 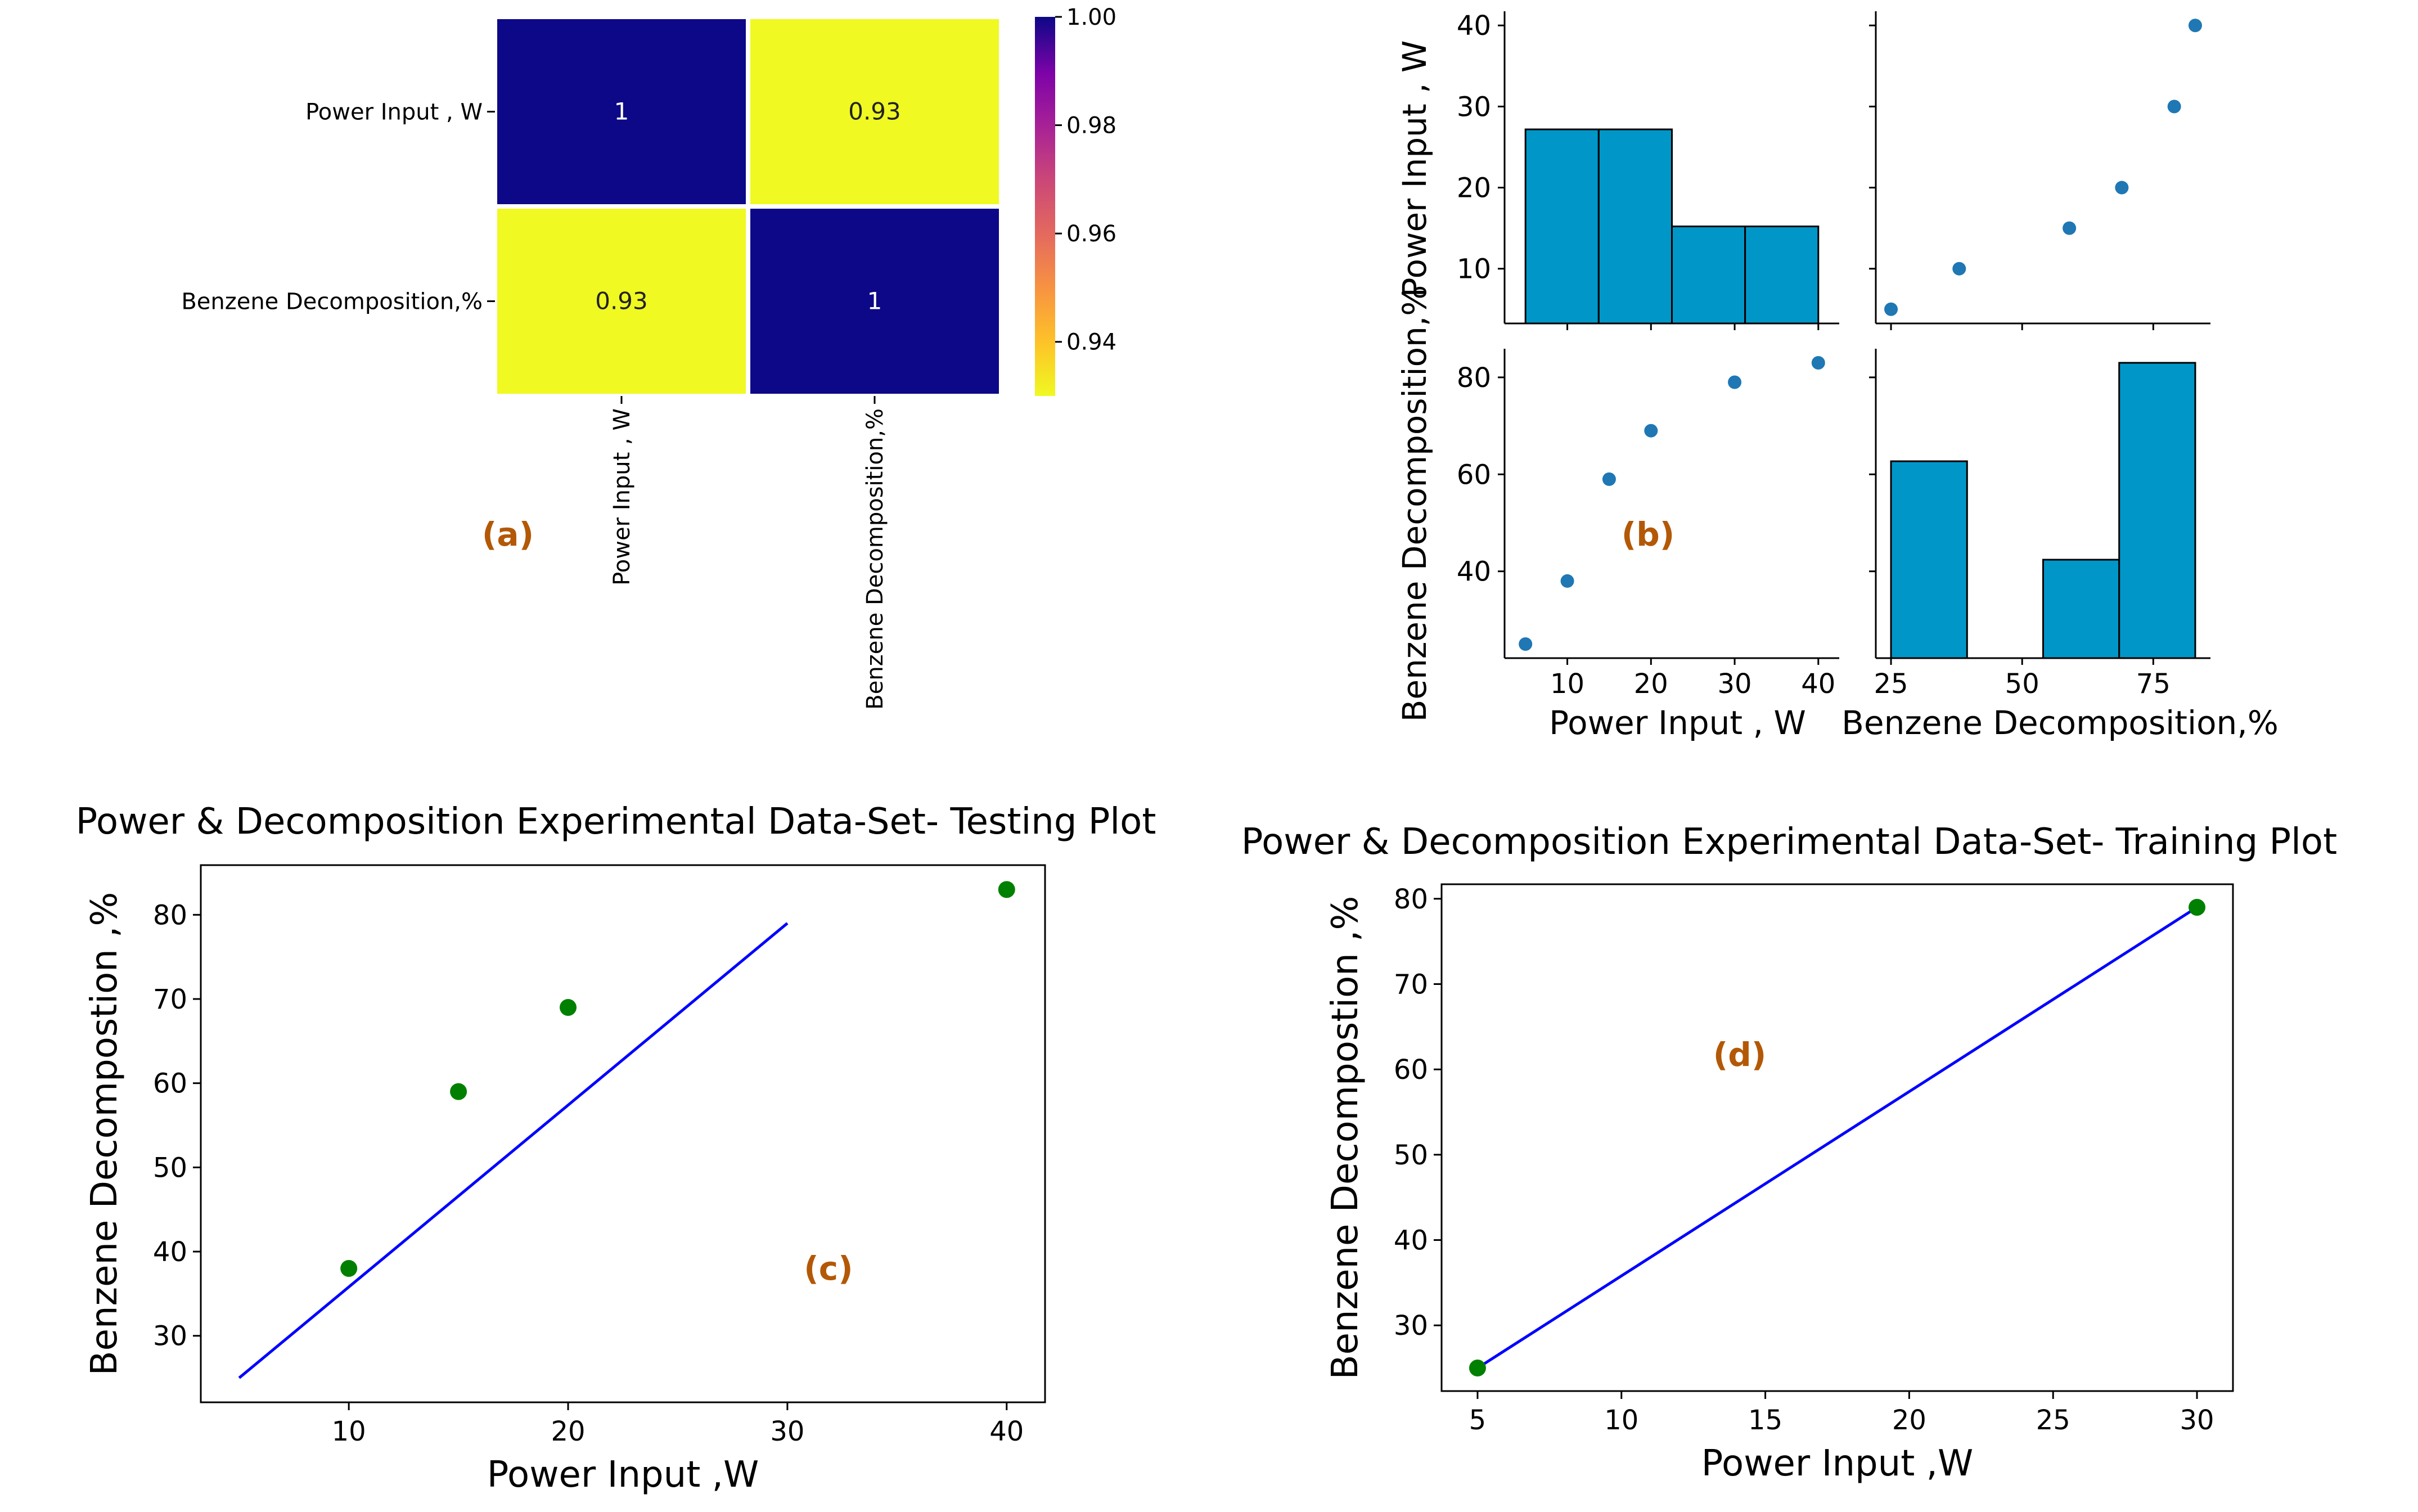 What do you see at coordinates (1474, 474) in the screenshot?
I see `pair-ytick-label: 60` at bounding box center [1474, 474].